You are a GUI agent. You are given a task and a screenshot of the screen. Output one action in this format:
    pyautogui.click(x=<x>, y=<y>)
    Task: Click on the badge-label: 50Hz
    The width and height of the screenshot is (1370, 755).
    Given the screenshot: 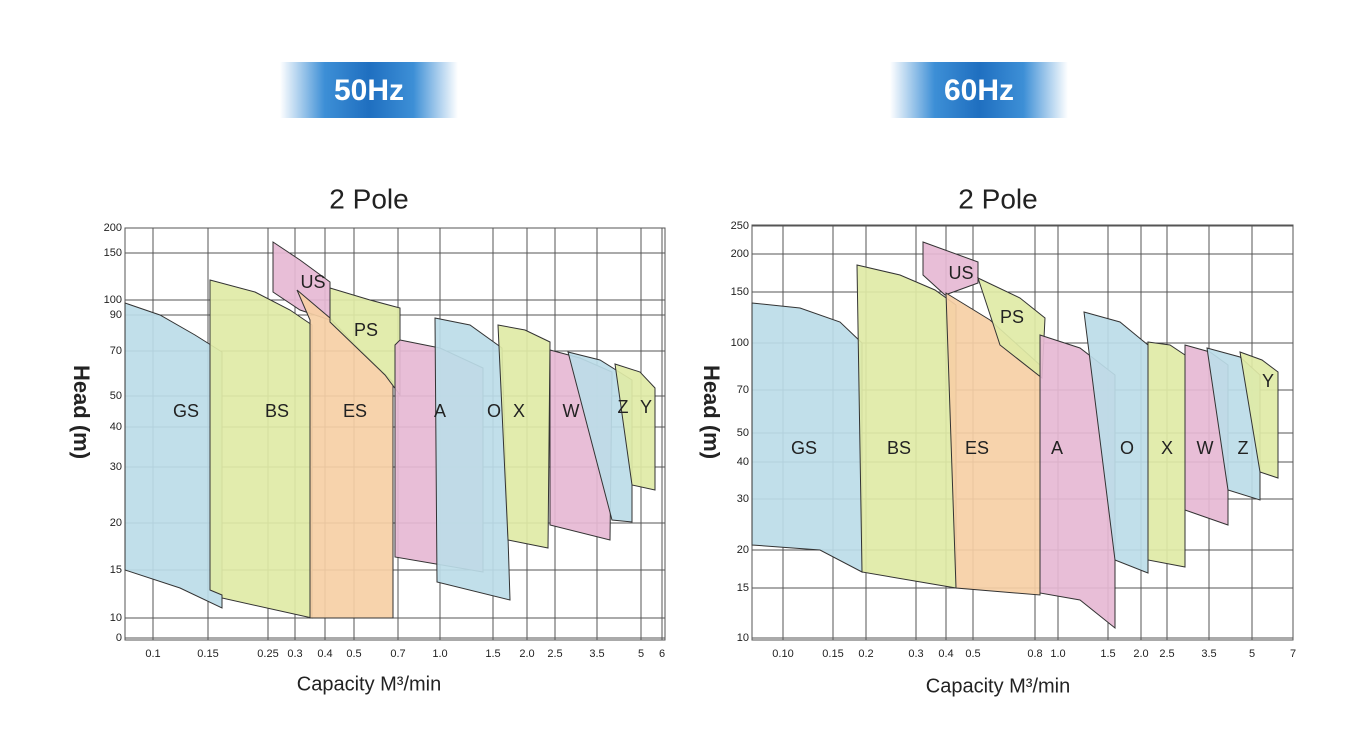 What is the action you would take?
    pyautogui.click(x=369, y=90)
    